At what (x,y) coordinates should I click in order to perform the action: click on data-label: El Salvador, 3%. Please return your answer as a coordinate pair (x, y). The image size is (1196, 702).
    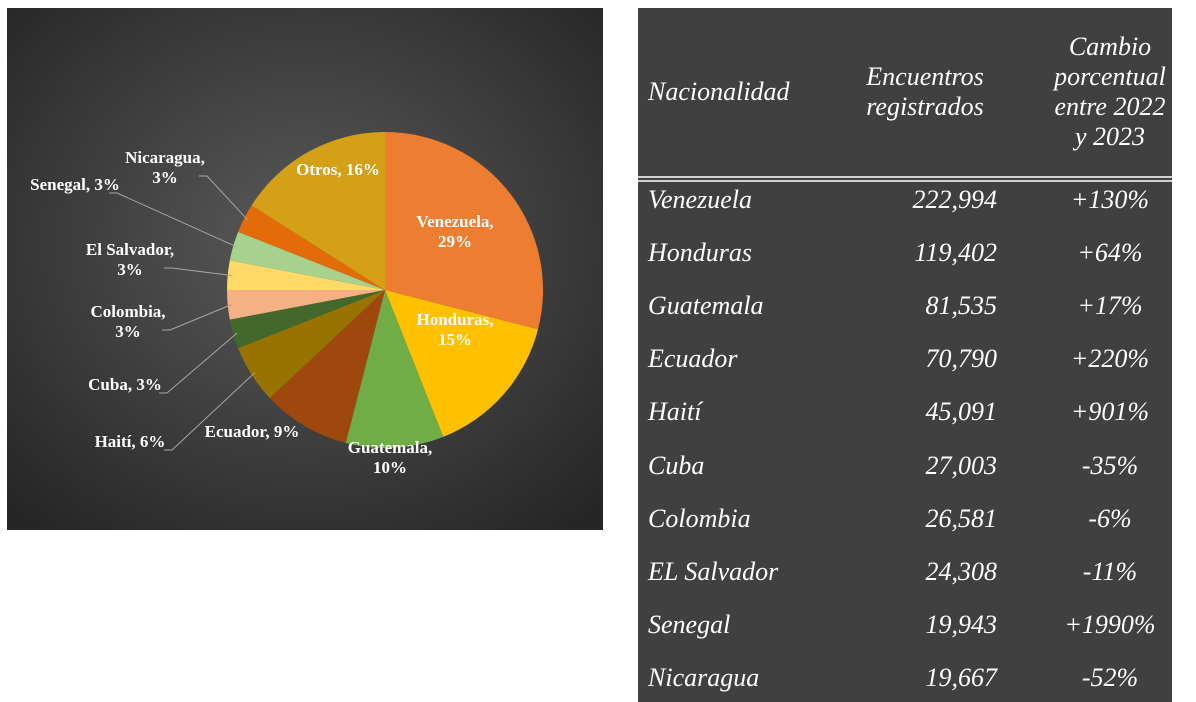
    Looking at the image, I should click on (130, 259).